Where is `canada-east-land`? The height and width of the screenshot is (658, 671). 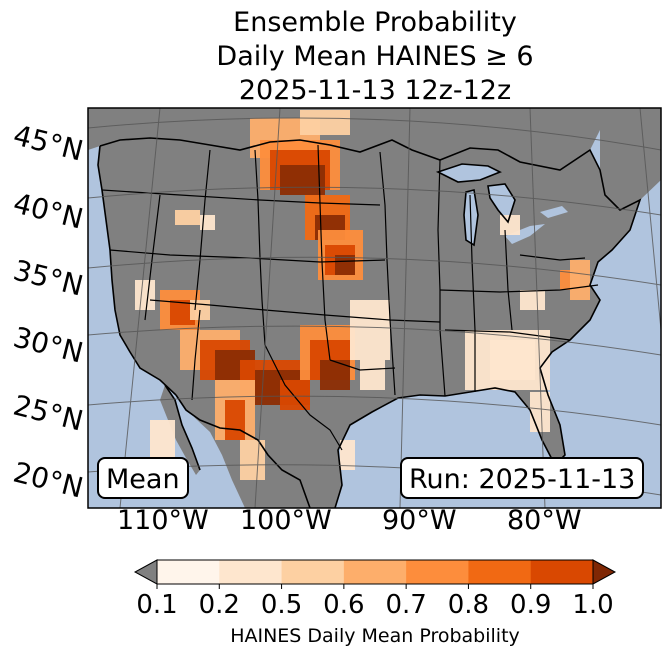
canada-east-land is located at coordinates (630, 159).